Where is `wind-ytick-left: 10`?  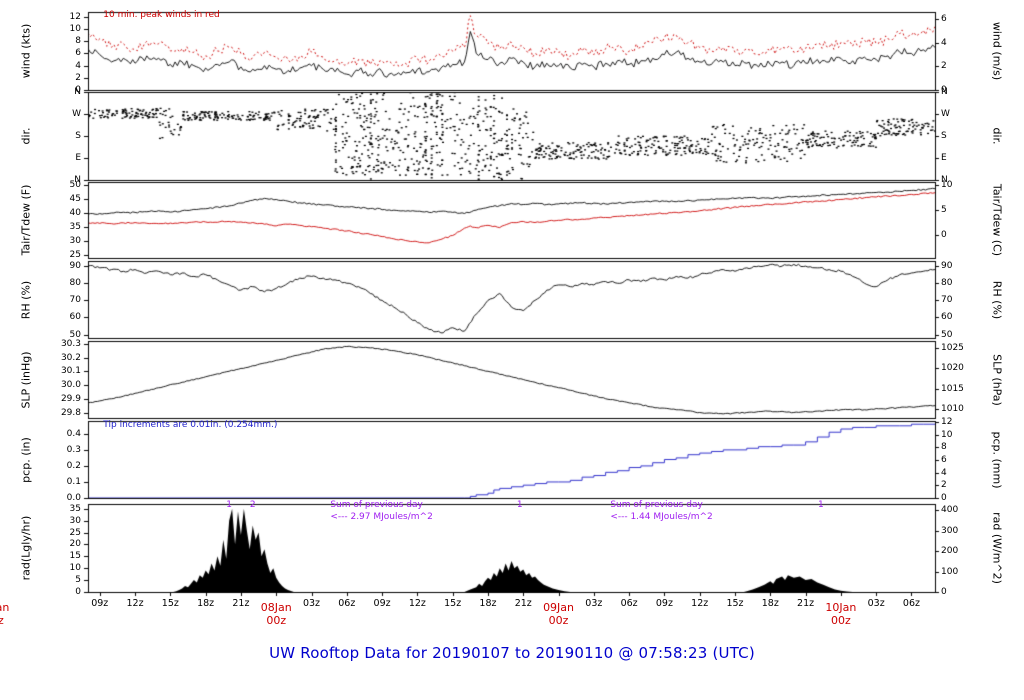
wind-ytick-left: 10 is located at coordinates (75, 29).